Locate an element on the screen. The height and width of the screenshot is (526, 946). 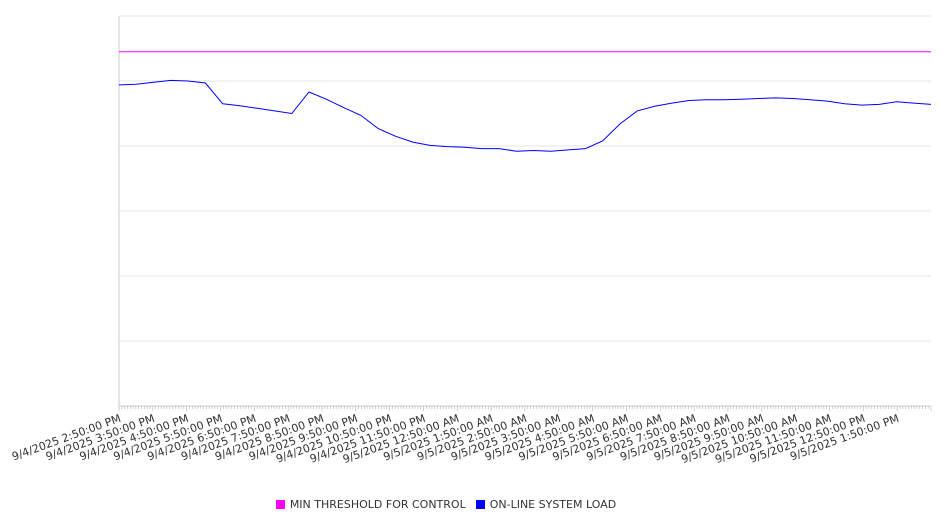
legend-label-load: ON-LINE SYSTEM LOAD is located at coordinates (553, 504).